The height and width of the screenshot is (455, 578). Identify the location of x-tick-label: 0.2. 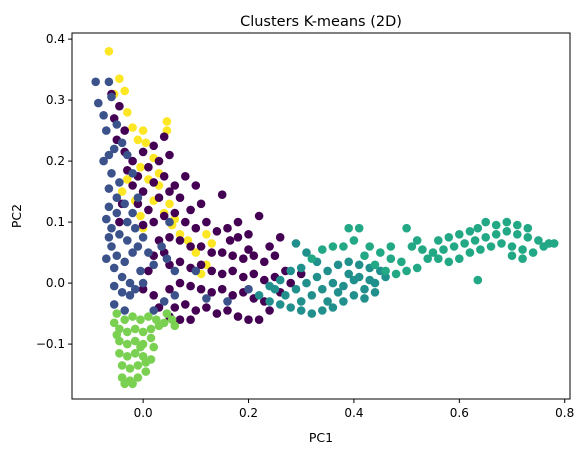
(248, 413).